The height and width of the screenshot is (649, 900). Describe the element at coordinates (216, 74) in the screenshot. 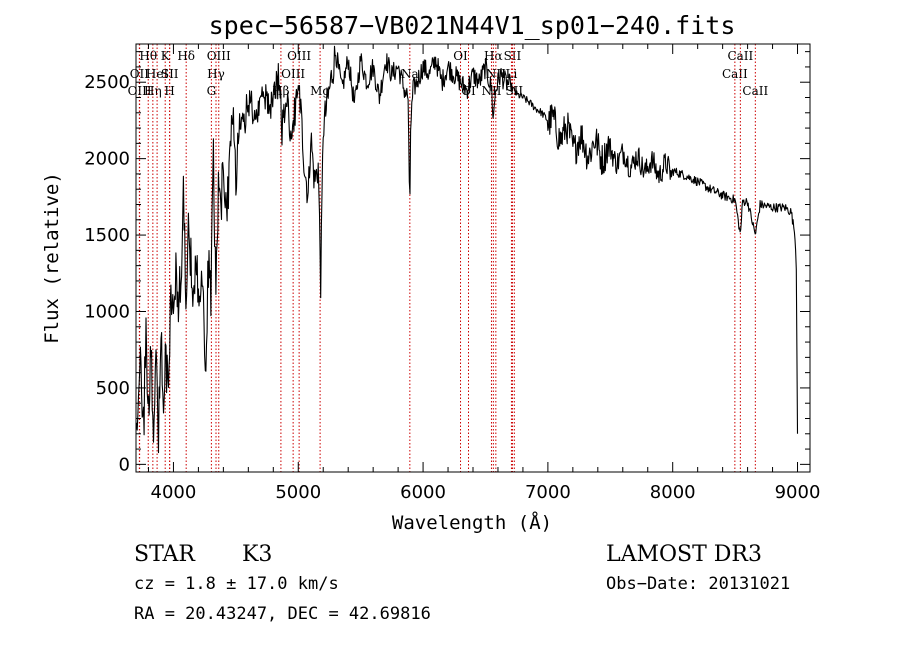

I see `line-marker-label: Hγ` at that location.